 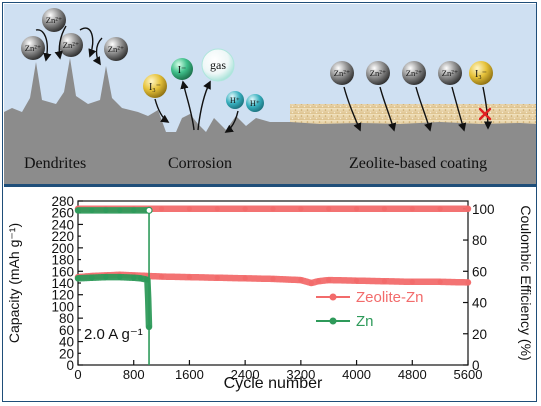 I want to click on y-right-tick-label: 40, so click(x=479, y=303).